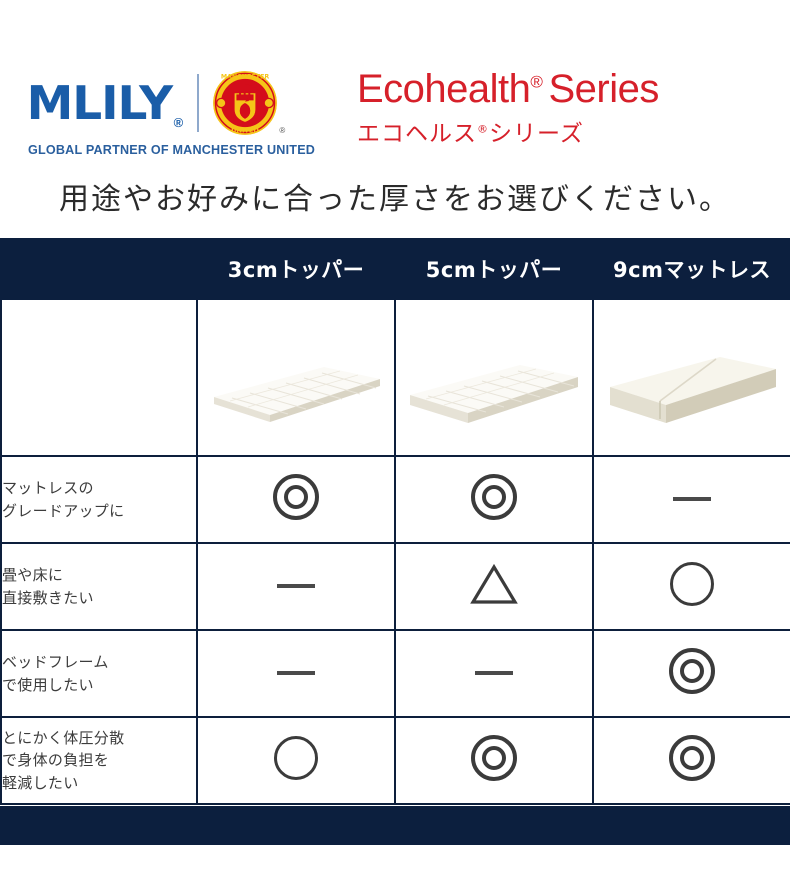 This screenshot has width=790, height=870. I want to click on row-label-line: ベッドフレーム, so click(55, 662).